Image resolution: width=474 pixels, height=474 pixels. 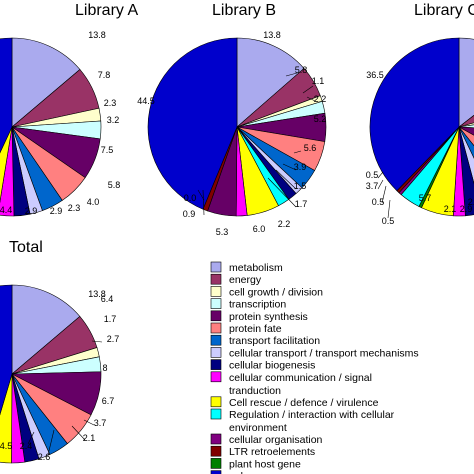 What do you see at coordinates (189, 214) in the screenshot?
I see `data-label: 0.9` at bounding box center [189, 214].